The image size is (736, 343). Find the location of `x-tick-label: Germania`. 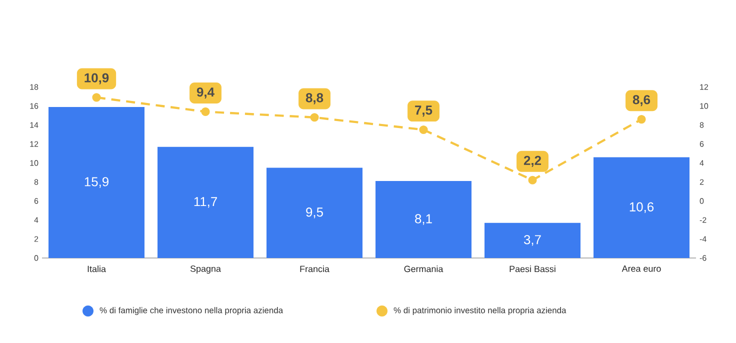

x-tick-label: Germania is located at coordinates (424, 269).